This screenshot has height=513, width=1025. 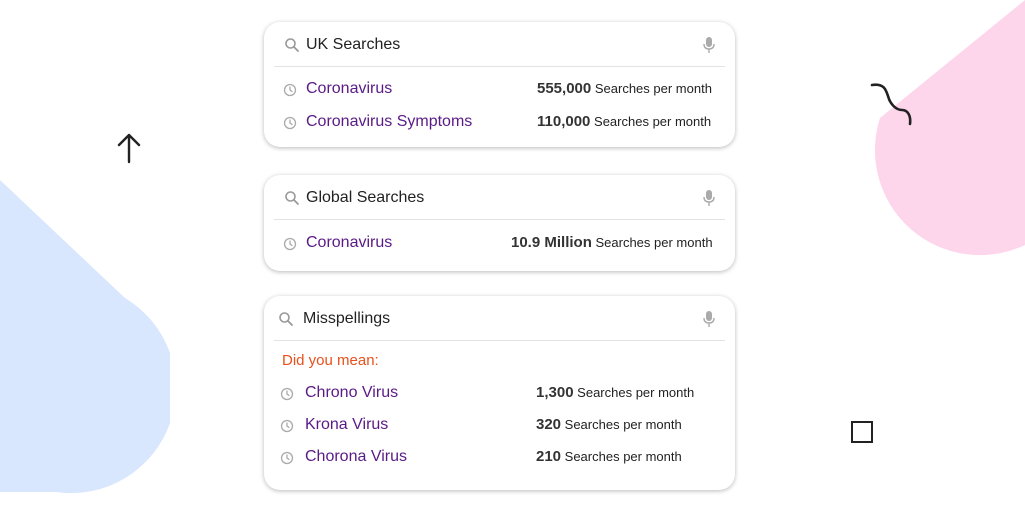 I want to click on search-count: 210, so click(x=549, y=456).